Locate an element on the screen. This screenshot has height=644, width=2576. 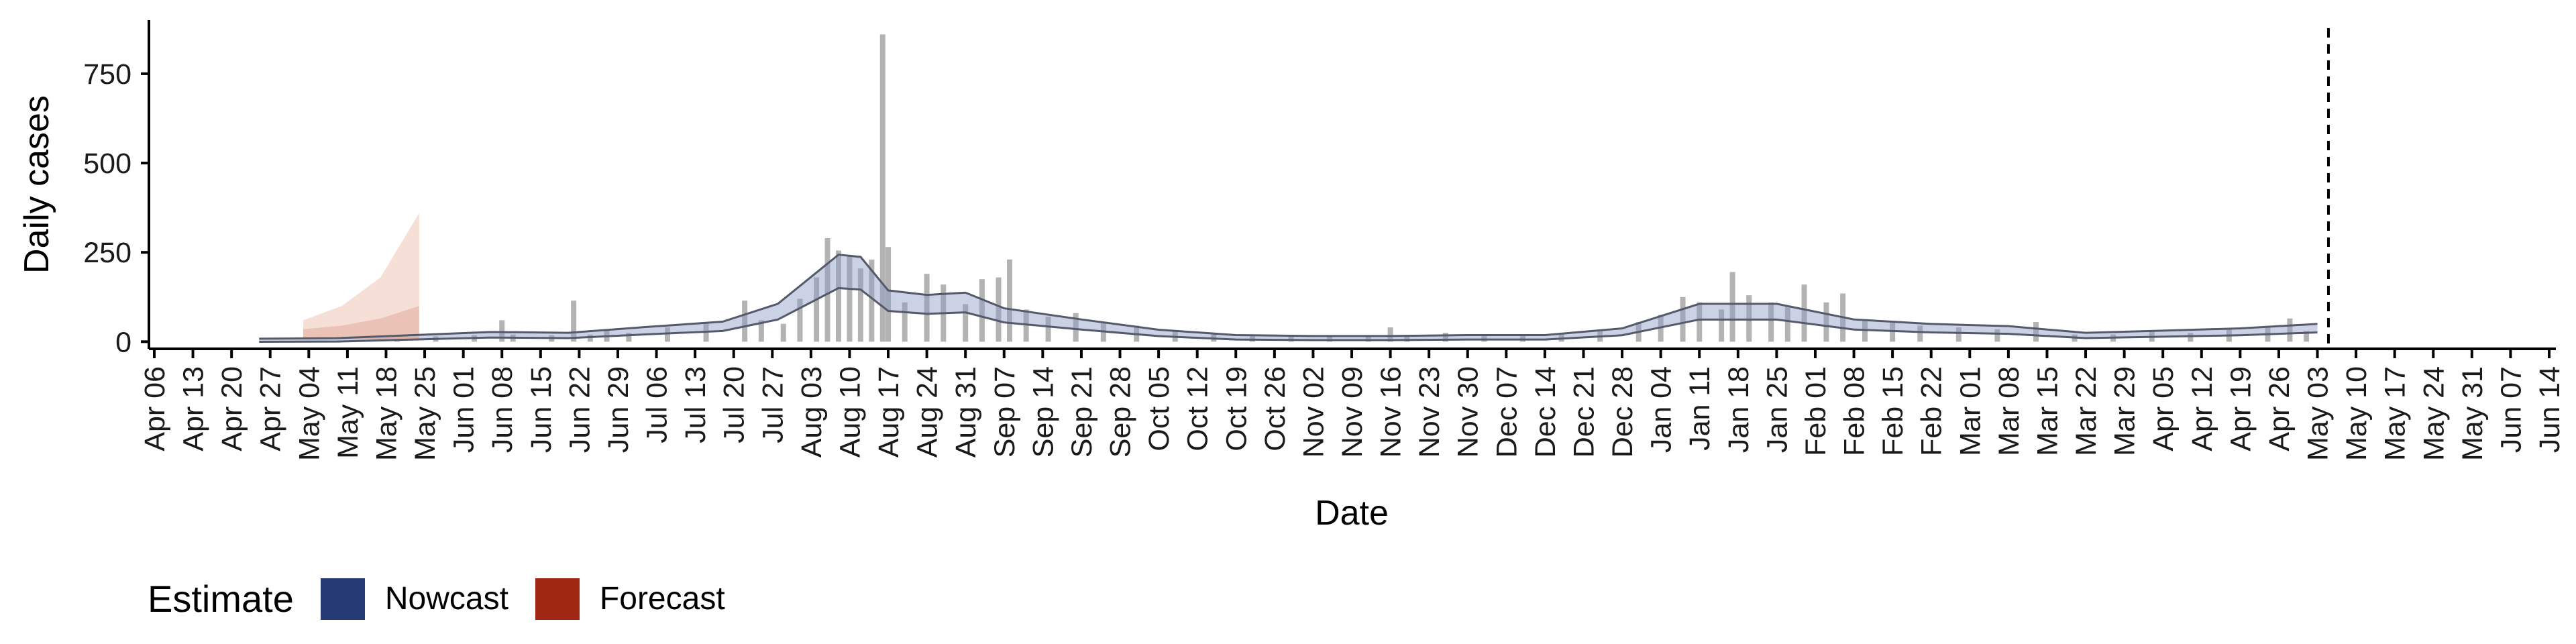
x-tick-label: Sep 07 is located at coordinates (1005, 412).